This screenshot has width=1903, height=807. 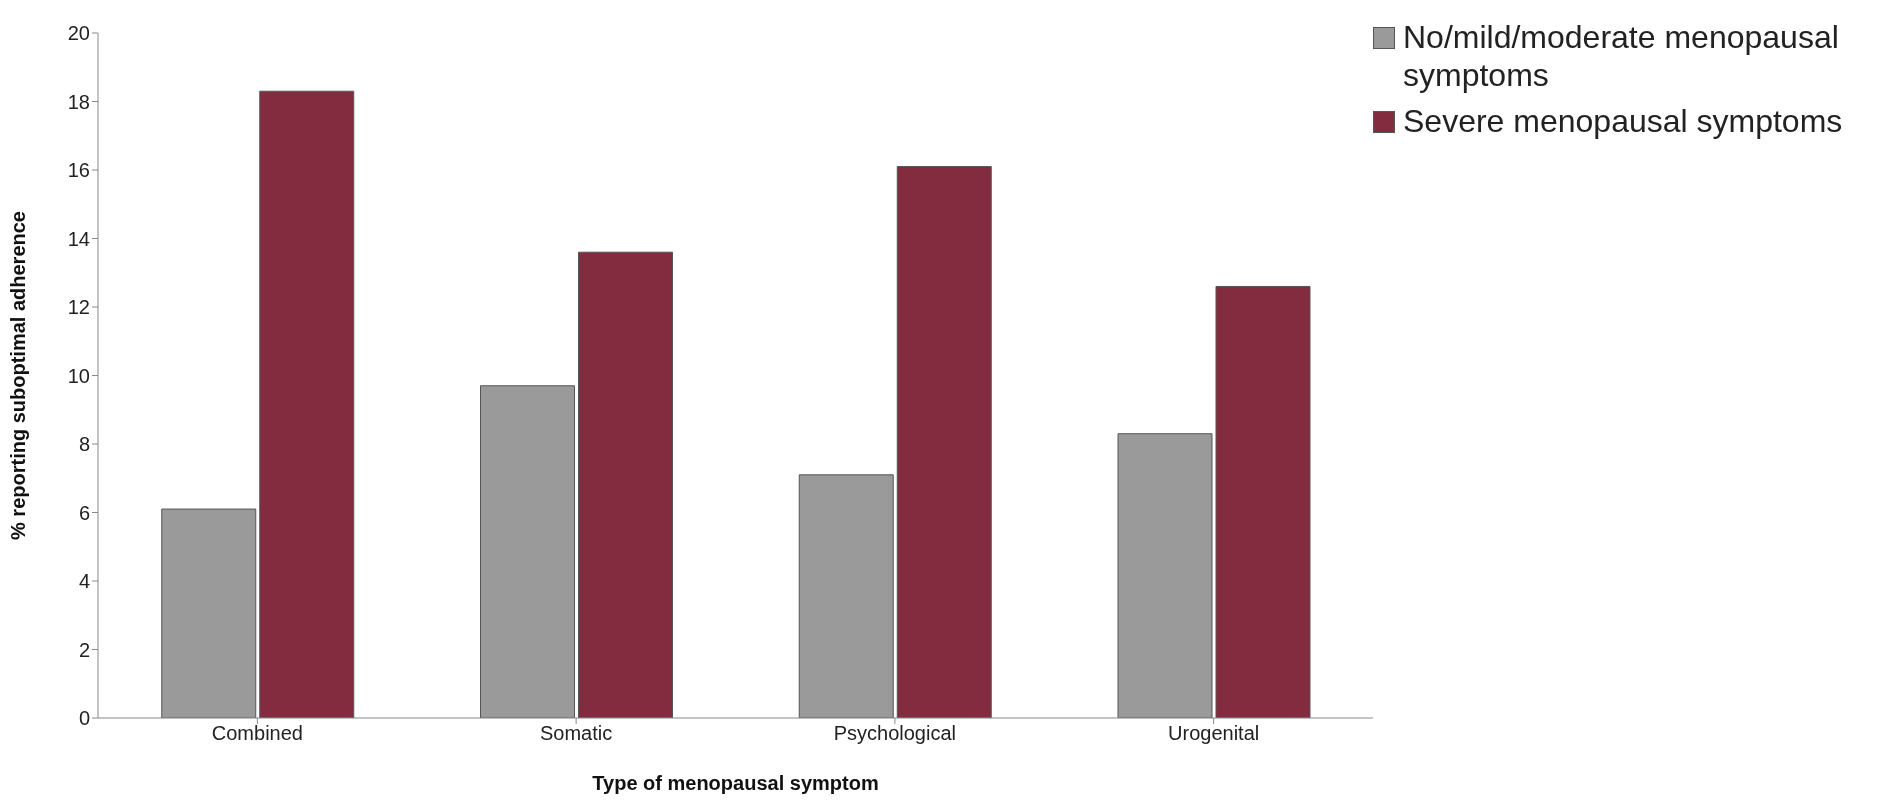 I want to click on y-tick-label: 6, so click(x=84, y=512).